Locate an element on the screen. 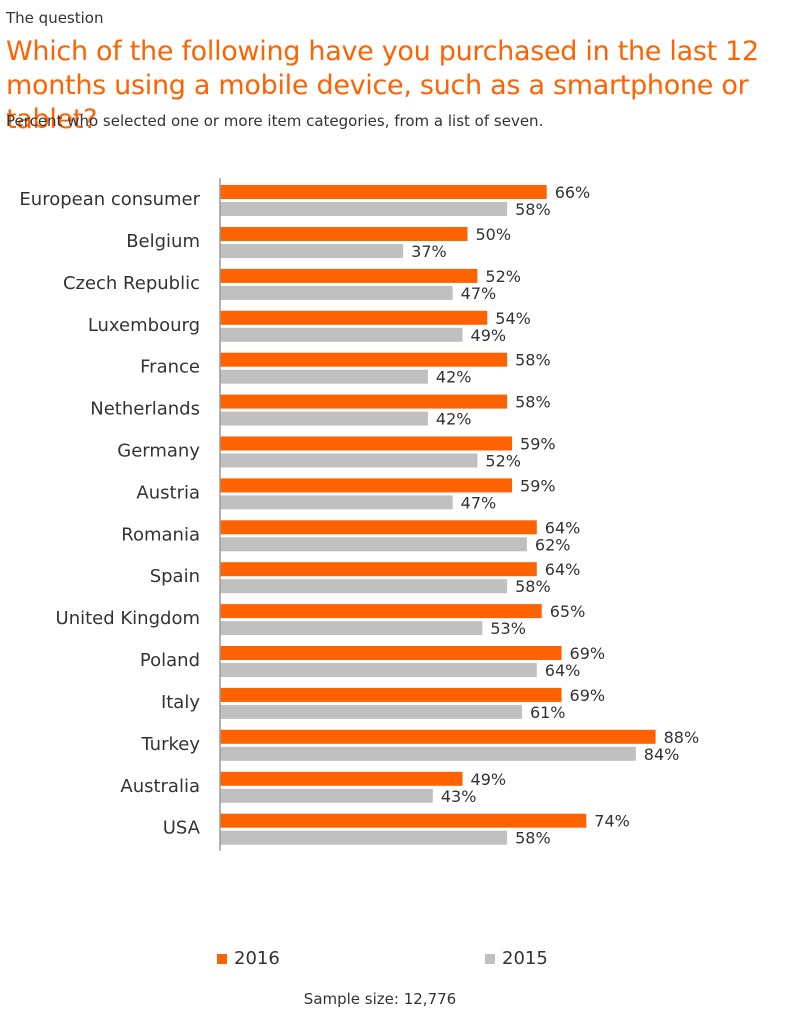  bar-2015-france is located at coordinates (324, 376).